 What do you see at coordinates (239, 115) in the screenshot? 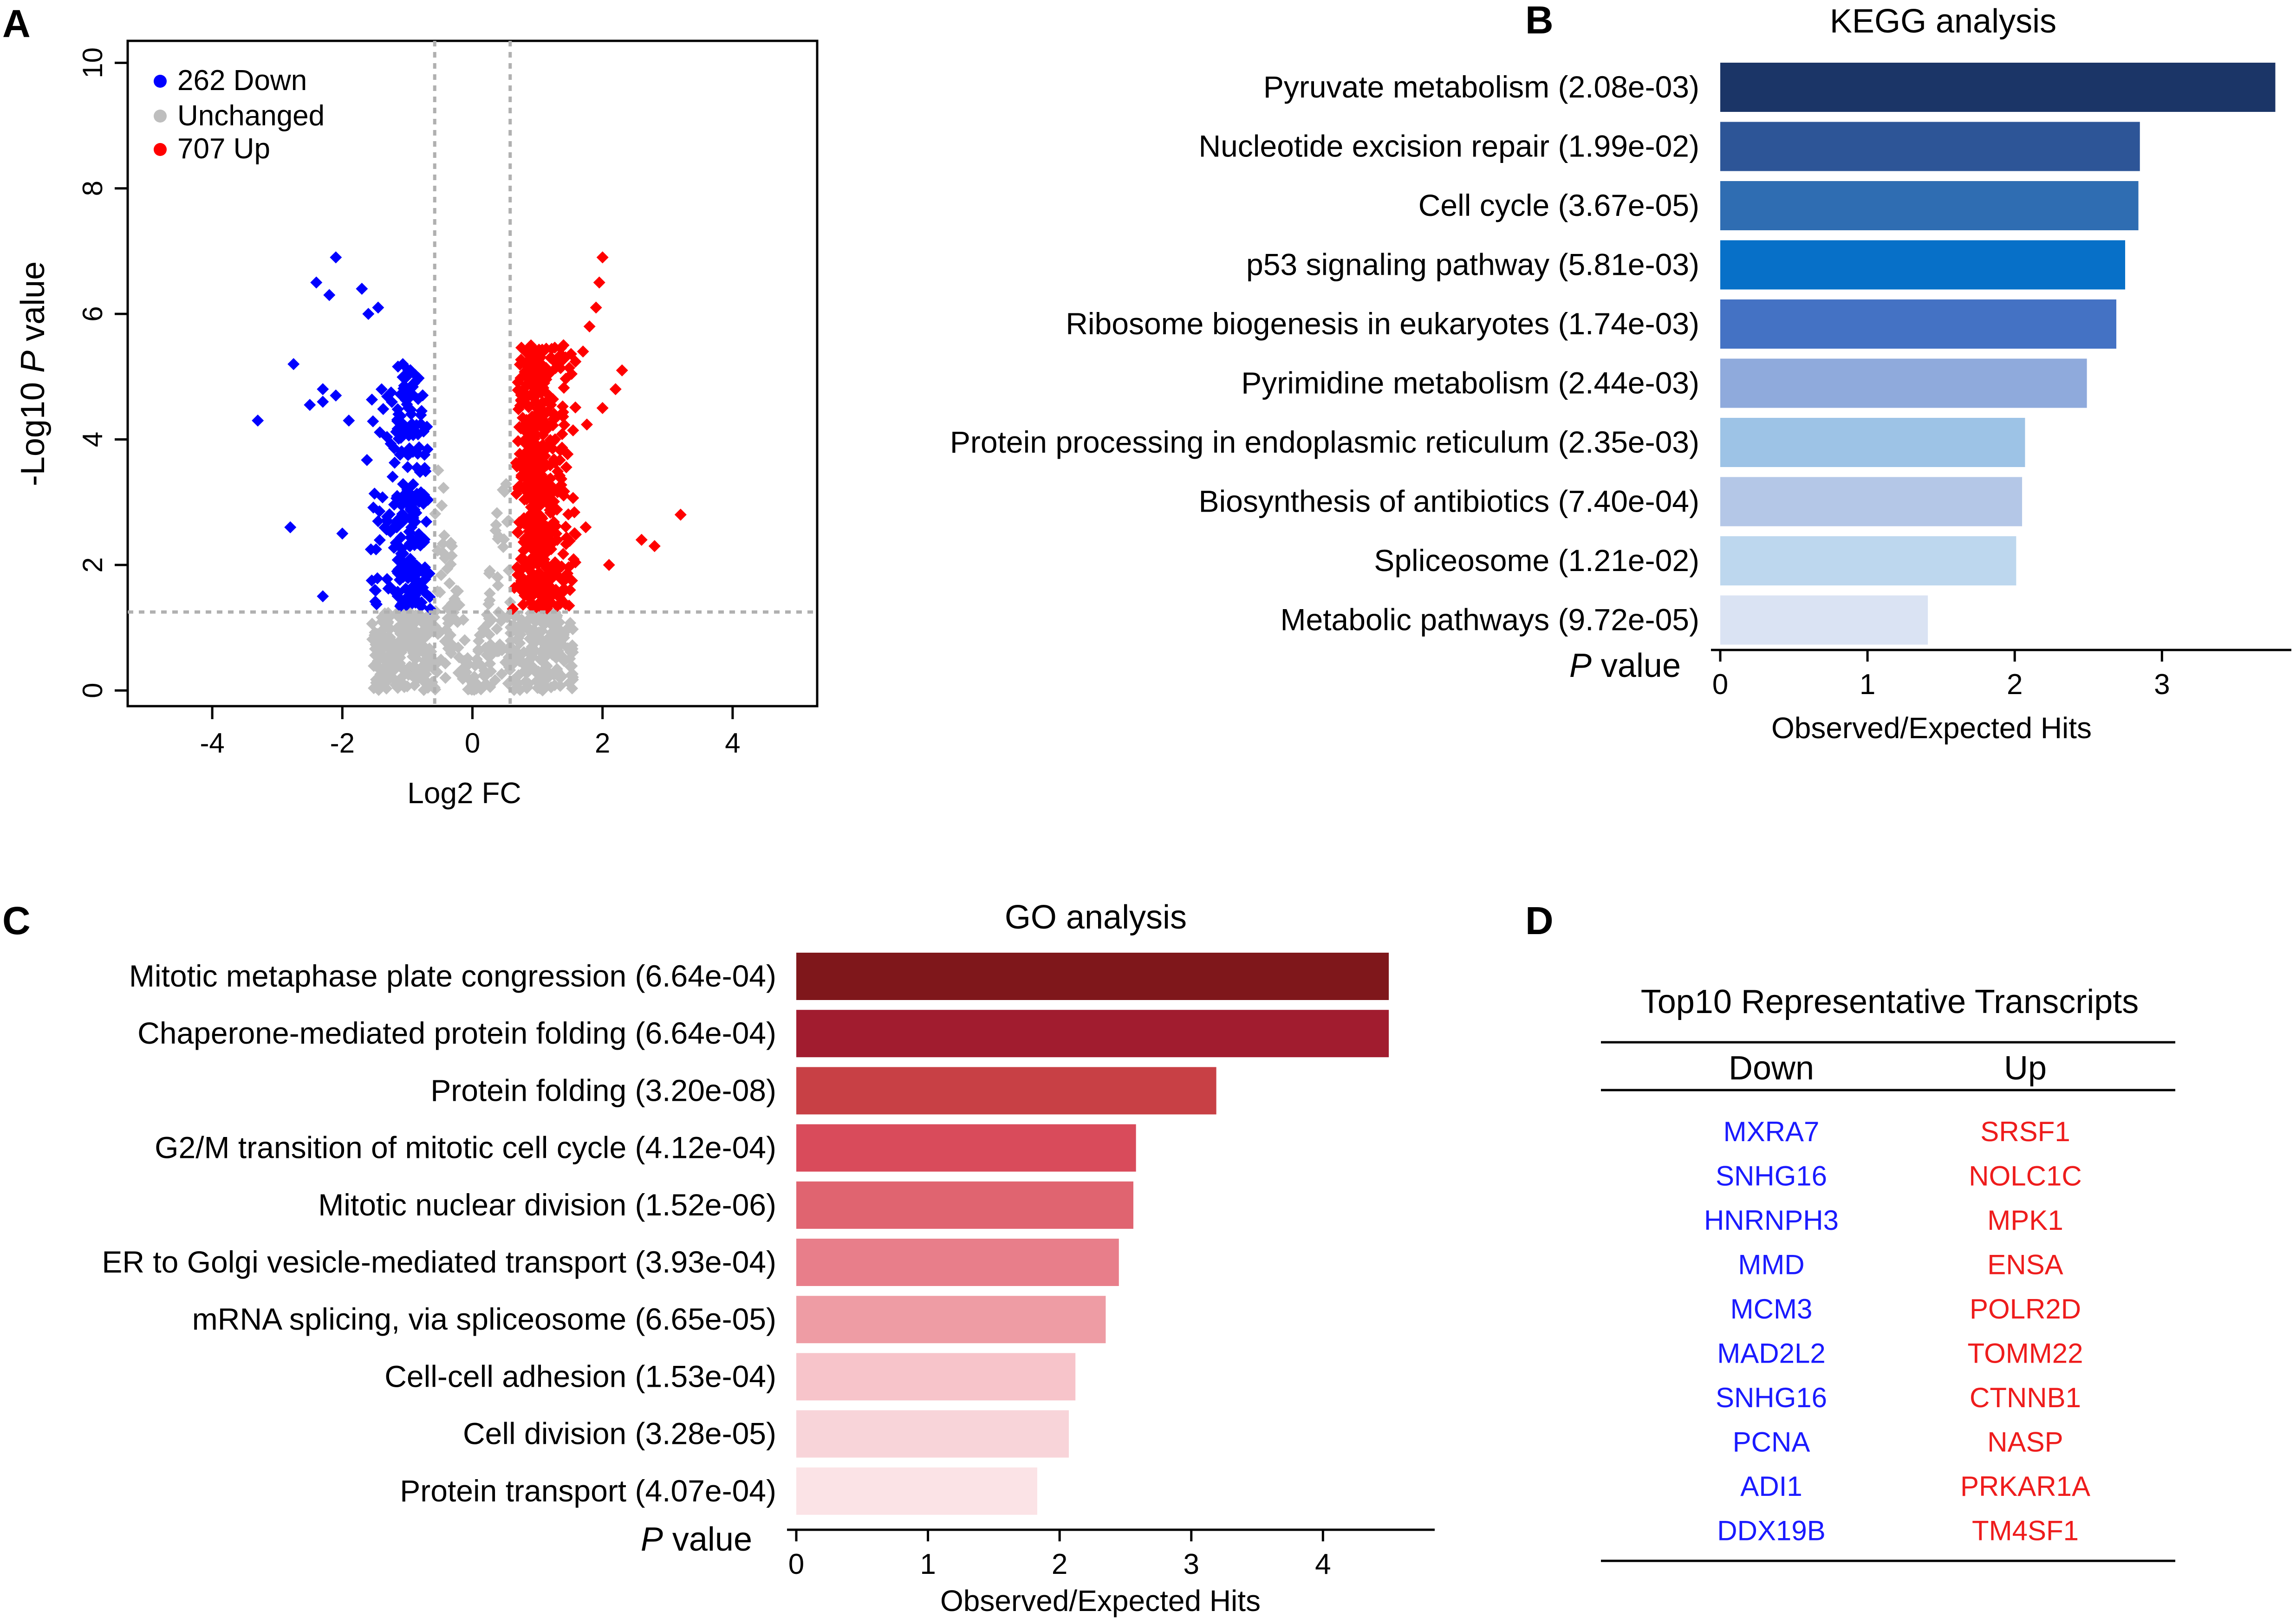
I see `volcano-legend: 262 Down Unchanged 707 Up` at bounding box center [239, 115].